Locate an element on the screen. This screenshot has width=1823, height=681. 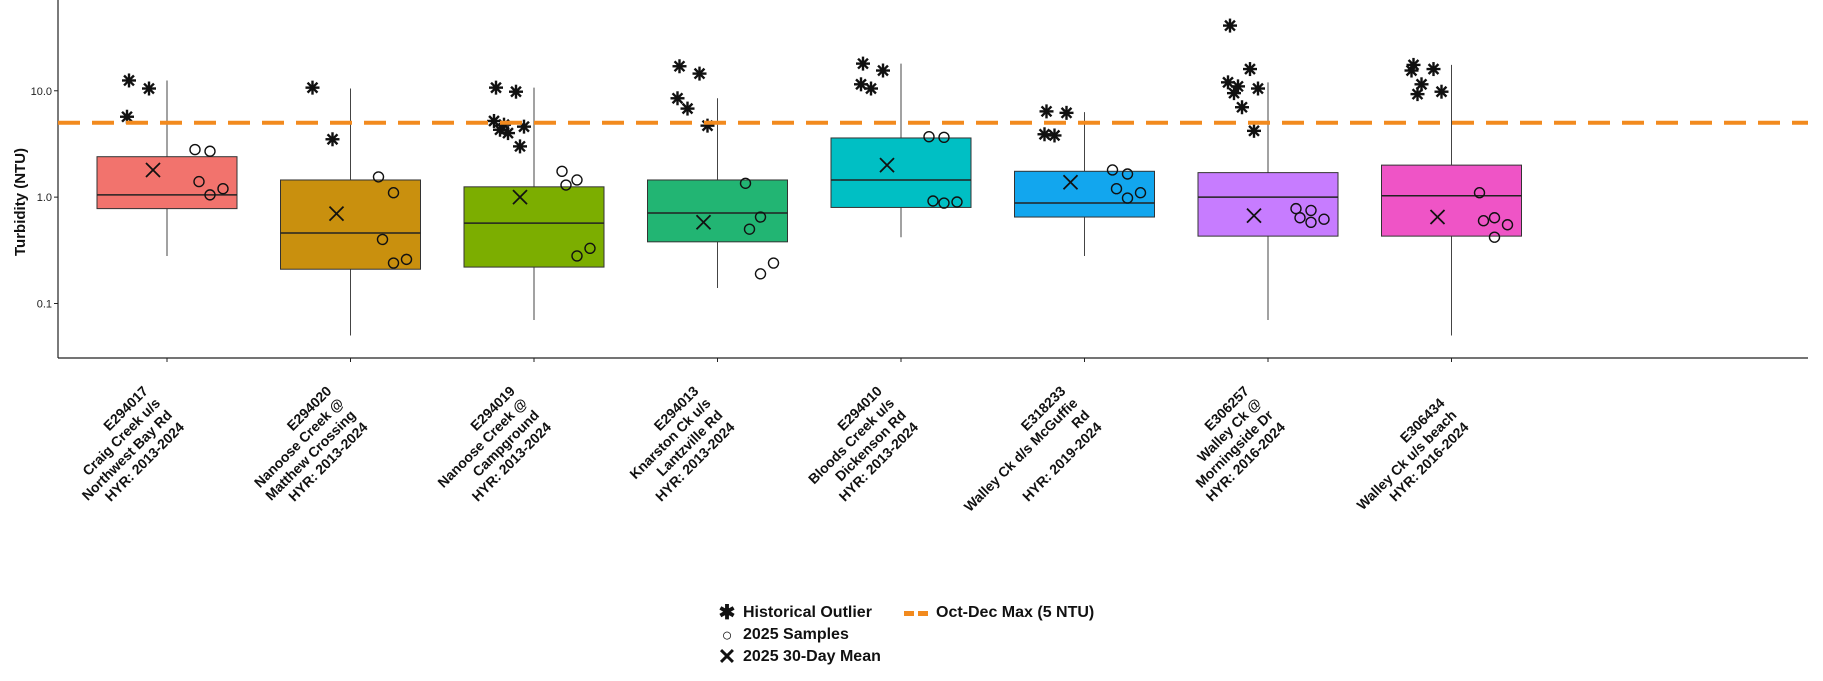
y-tick-label: 10.0 is located at coordinates (41, 92).